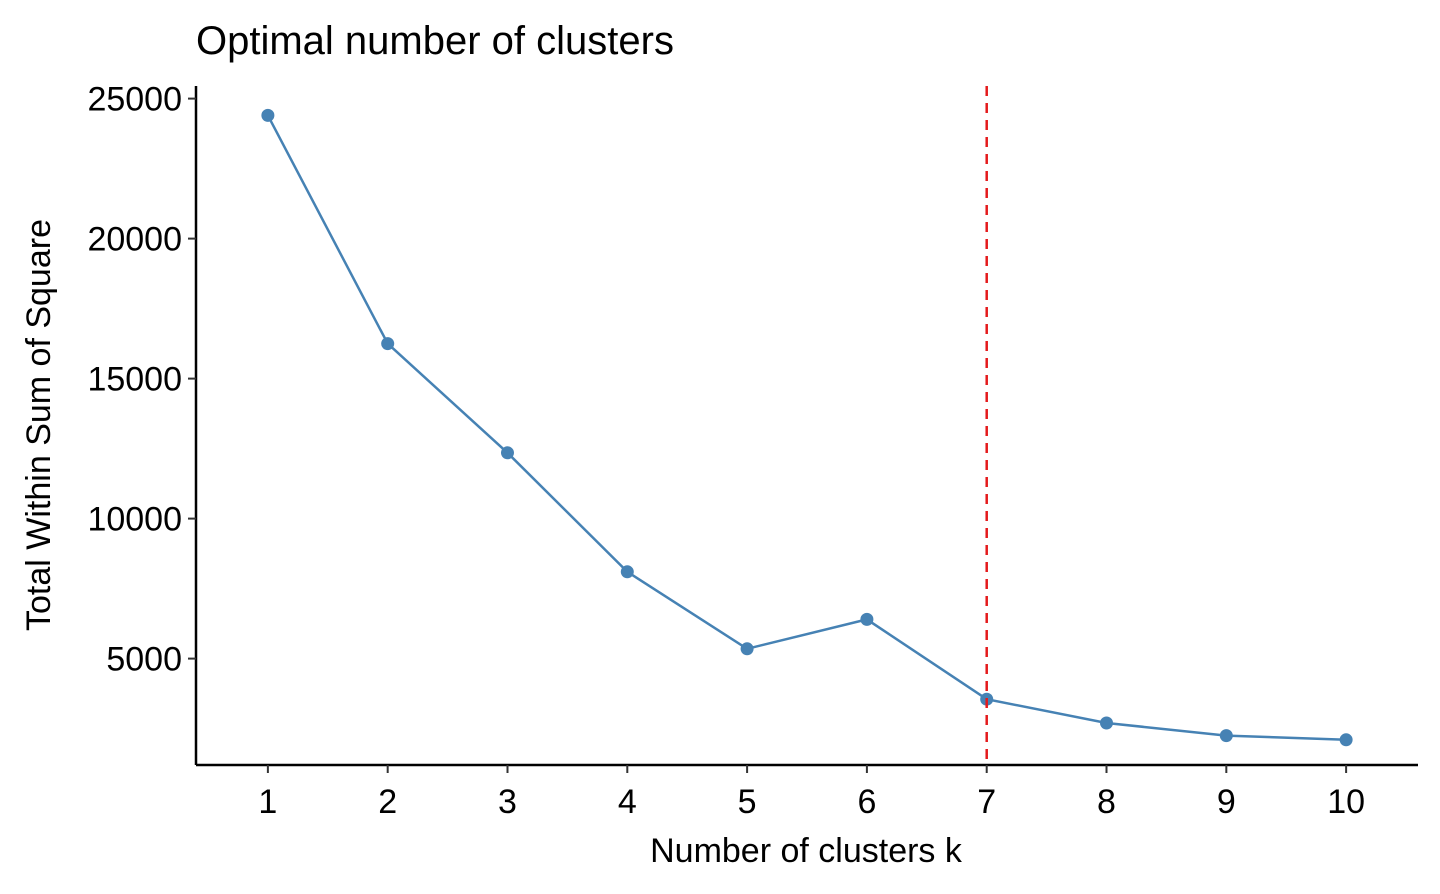  What do you see at coordinates (134, 240) in the screenshot?
I see `y-tick-label: 20000` at bounding box center [134, 240].